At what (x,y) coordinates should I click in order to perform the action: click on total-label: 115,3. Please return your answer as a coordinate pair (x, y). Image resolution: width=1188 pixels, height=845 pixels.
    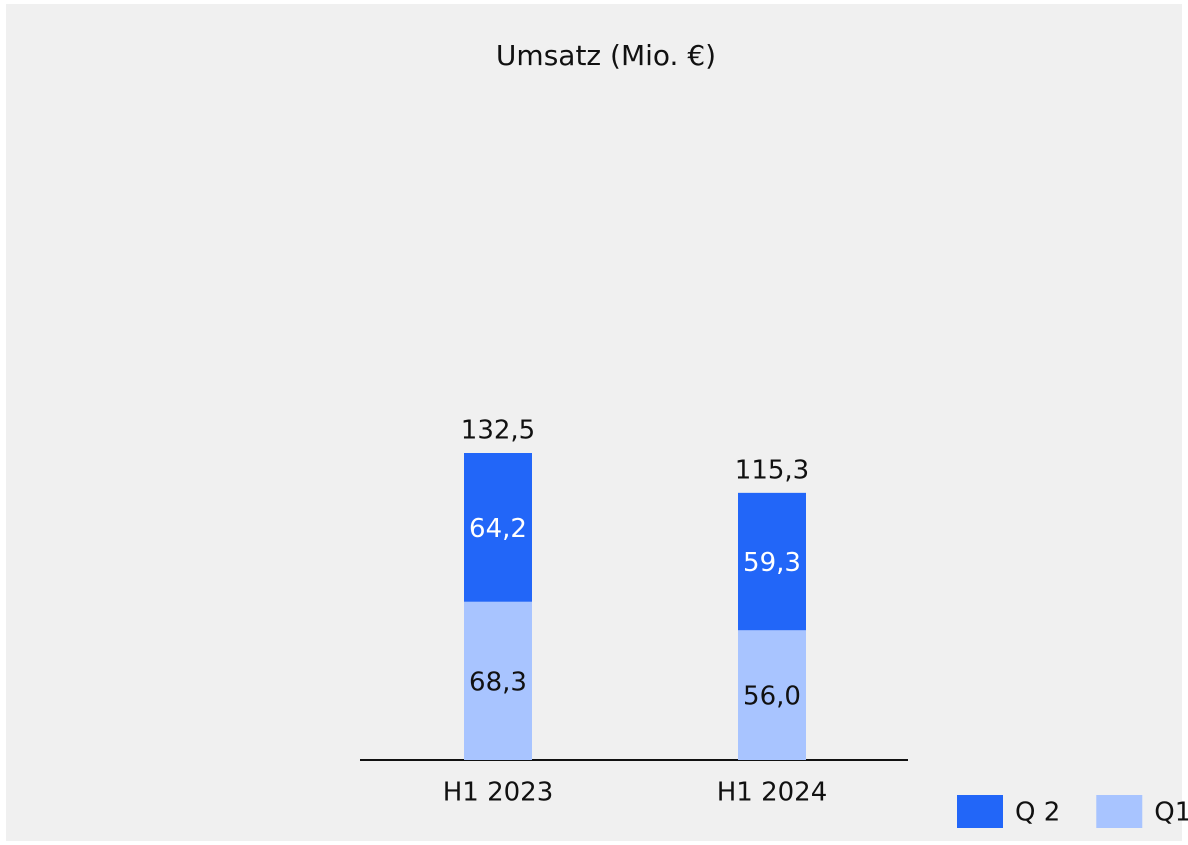
    Looking at the image, I should click on (772, 470).